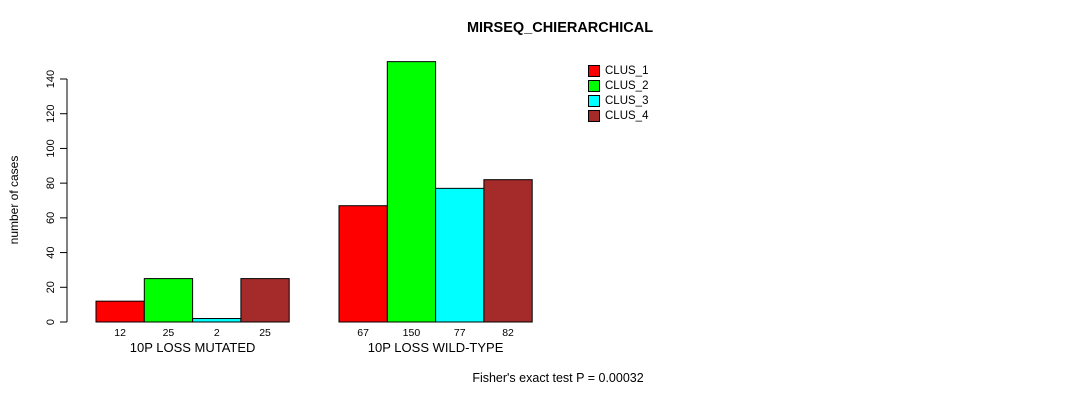 This screenshot has height=400, width=1090. Describe the element at coordinates (51, 252) in the screenshot. I see `y-axis-tick-label: 40` at that location.